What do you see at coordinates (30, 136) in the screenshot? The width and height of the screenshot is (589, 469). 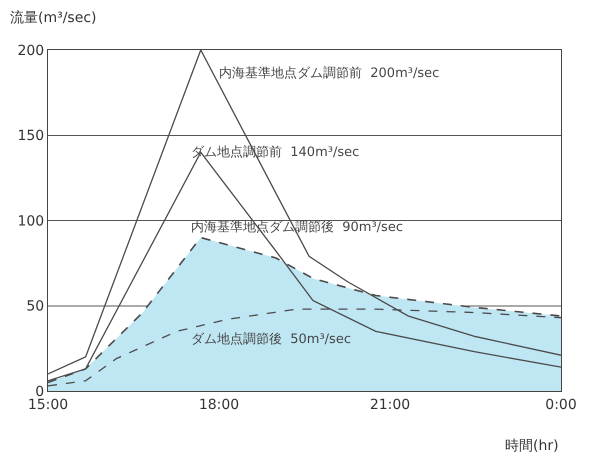 I see `y-tick-label: 150` at bounding box center [30, 136].